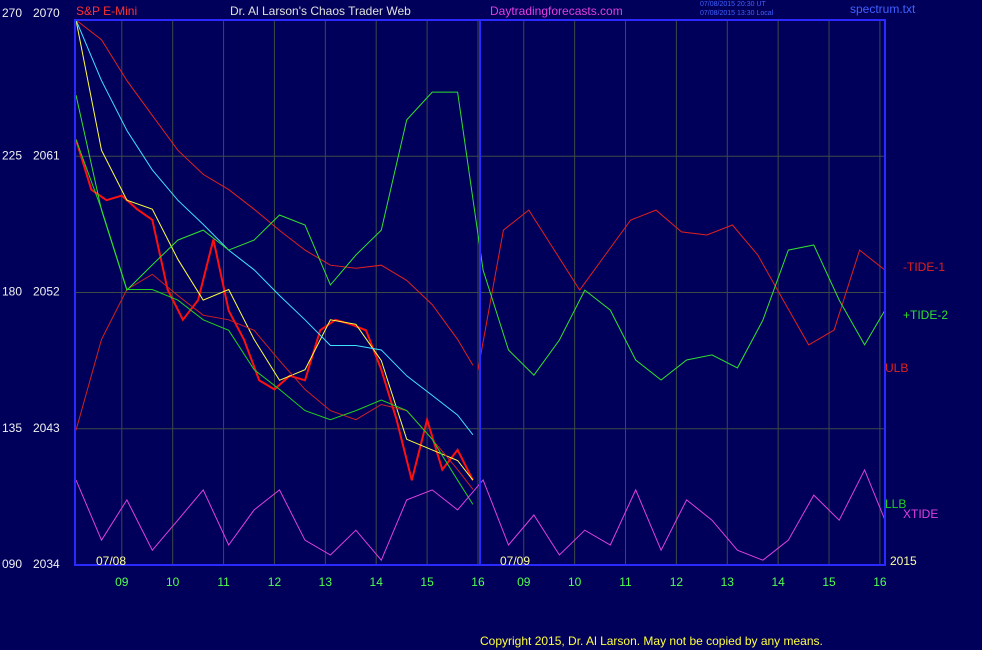  Describe the element at coordinates (46, 13) in the screenshot. I see `y-tick-label: 2070` at that location.